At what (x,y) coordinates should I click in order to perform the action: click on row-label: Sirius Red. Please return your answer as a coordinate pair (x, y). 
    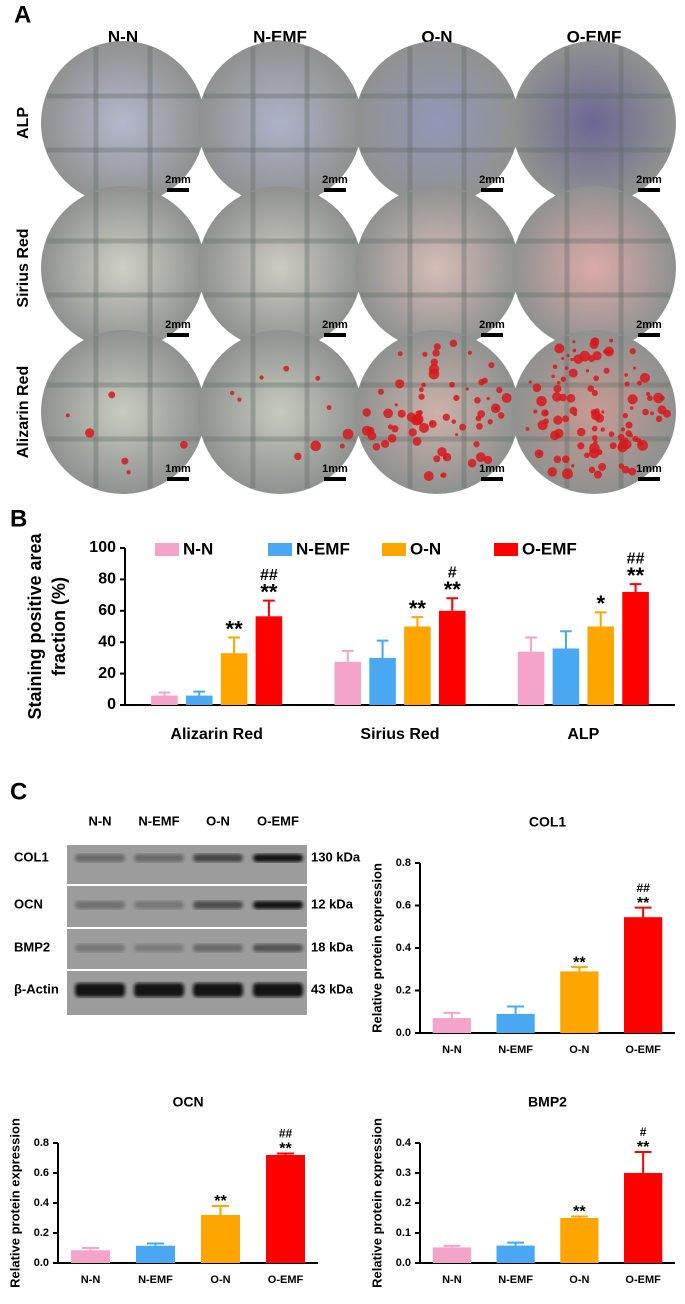
    Looking at the image, I should click on (23, 267).